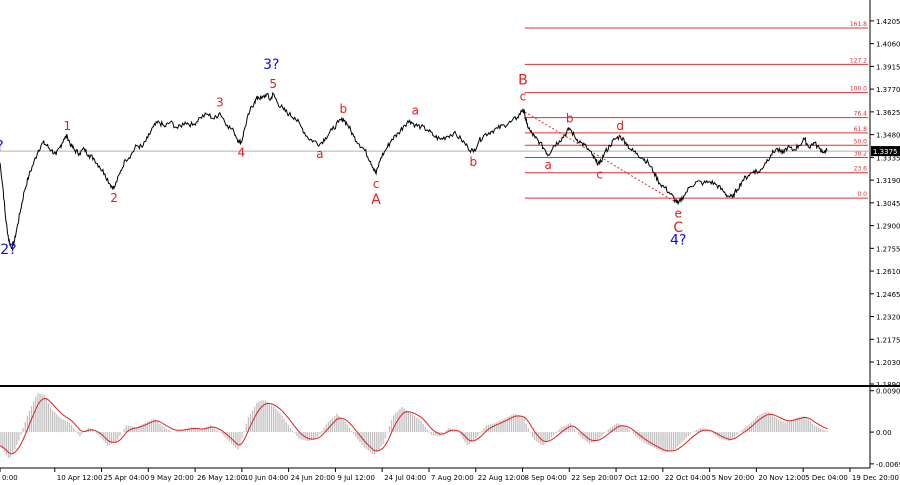  I want to click on price-tick-label: 1.3770, so click(888, 90).